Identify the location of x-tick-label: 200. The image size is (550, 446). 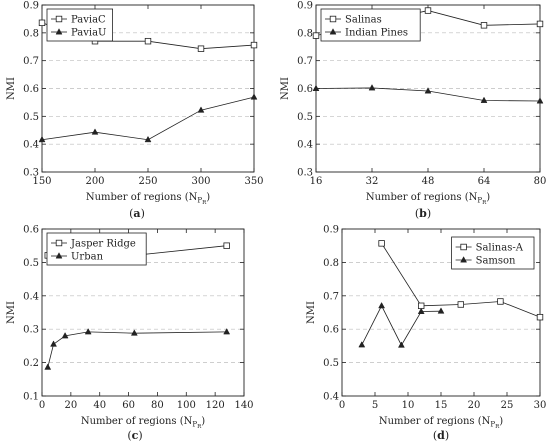
(94, 181).